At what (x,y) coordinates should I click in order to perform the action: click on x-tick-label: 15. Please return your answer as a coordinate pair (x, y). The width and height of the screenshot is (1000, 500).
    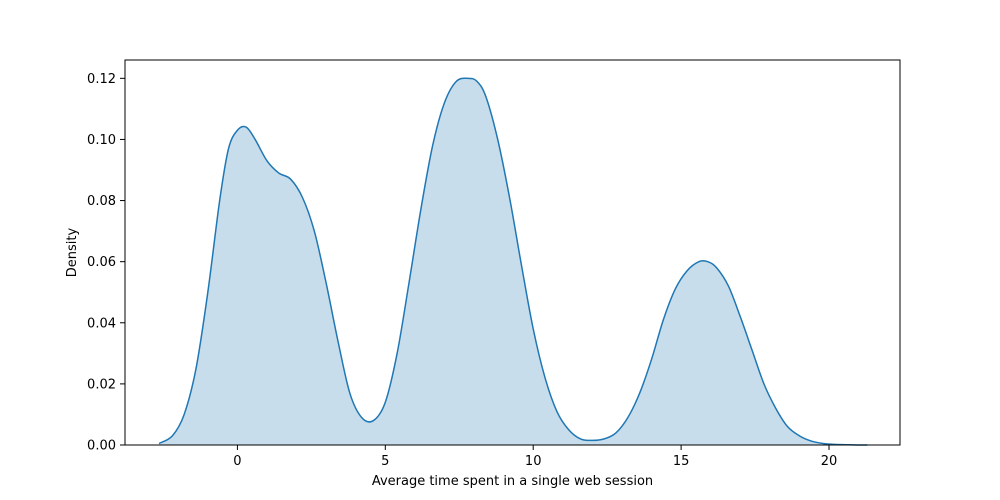
    Looking at the image, I should click on (681, 461).